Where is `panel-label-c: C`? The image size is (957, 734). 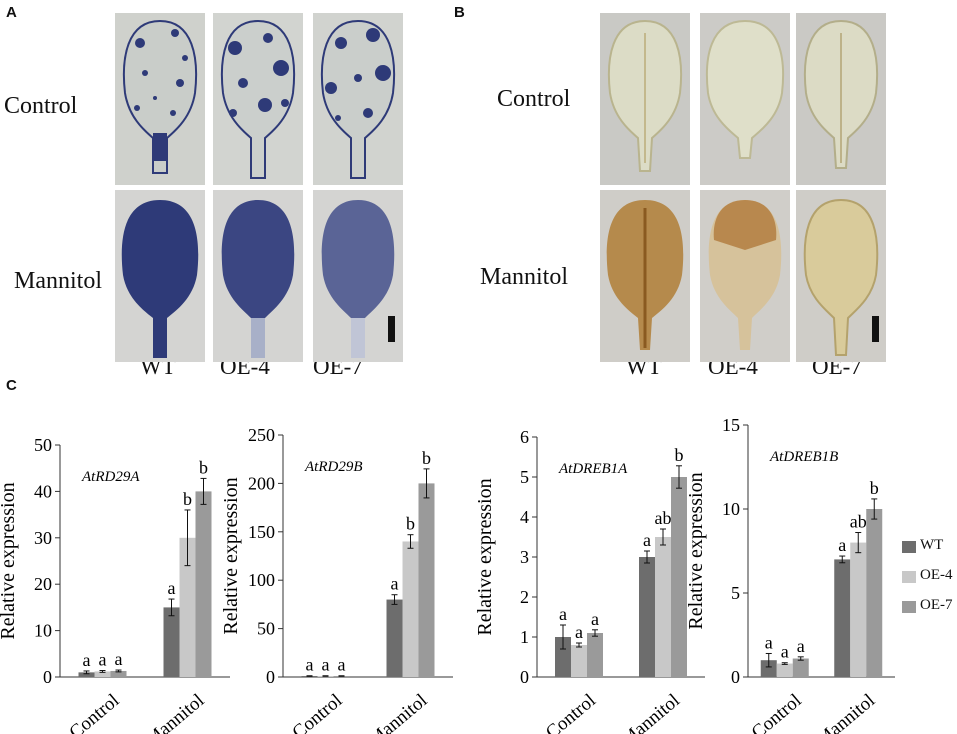 panel-label-c: C is located at coordinates (11, 385).